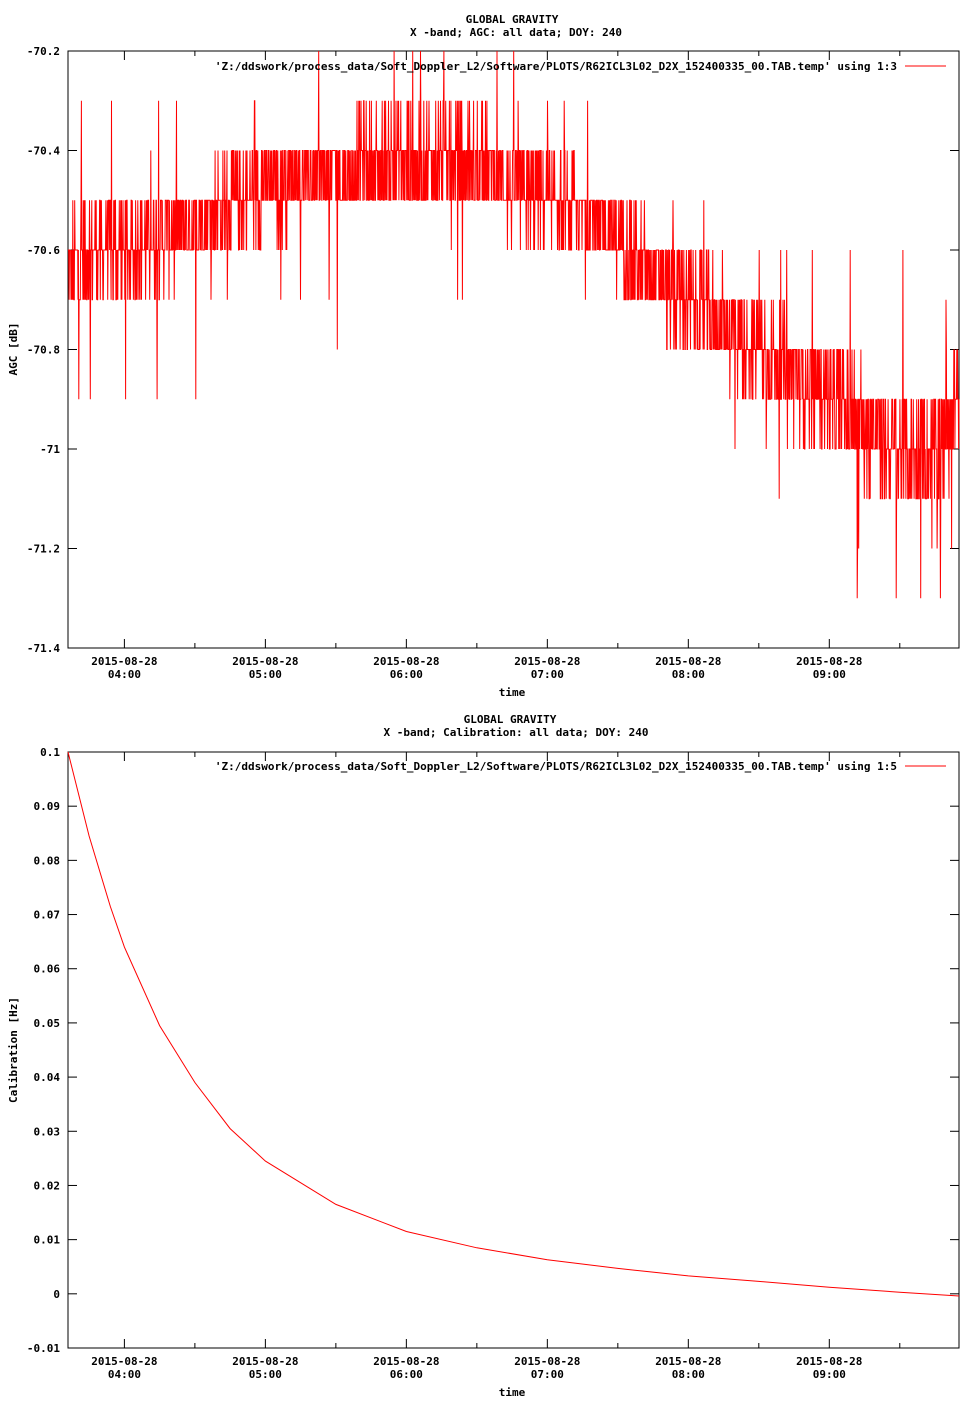 The image size is (980, 1405). What do you see at coordinates (512, 692) in the screenshot?
I see `chart-agc-xlabel: time` at bounding box center [512, 692].